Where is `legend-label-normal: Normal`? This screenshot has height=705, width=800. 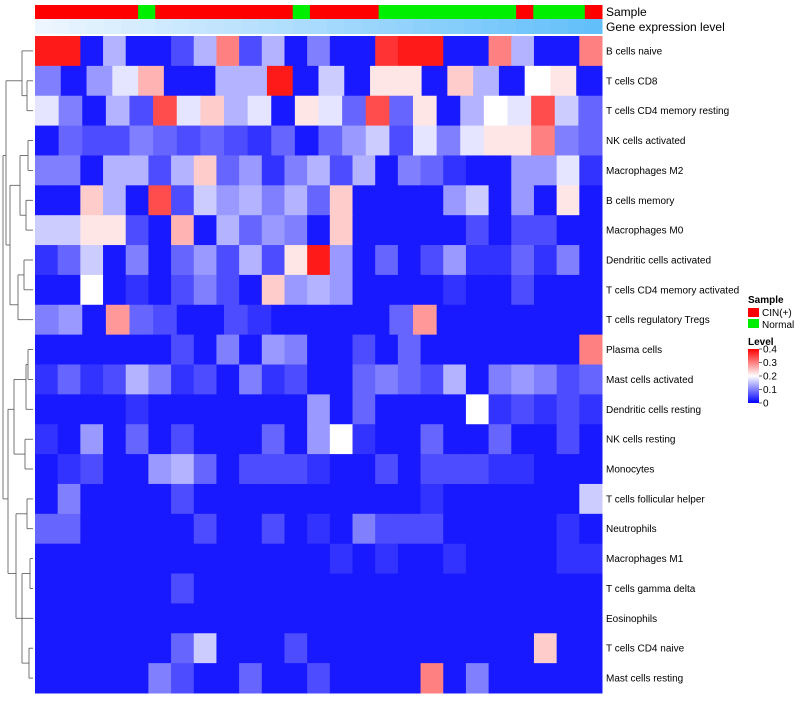
legend-label-normal: Normal is located at coordinates (778, 325).